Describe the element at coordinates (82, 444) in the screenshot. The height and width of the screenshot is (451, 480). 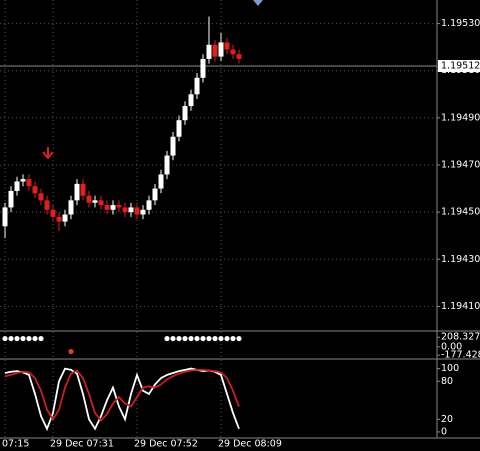
I see `x-tick-label: 29 Dec 07:31` at that location.